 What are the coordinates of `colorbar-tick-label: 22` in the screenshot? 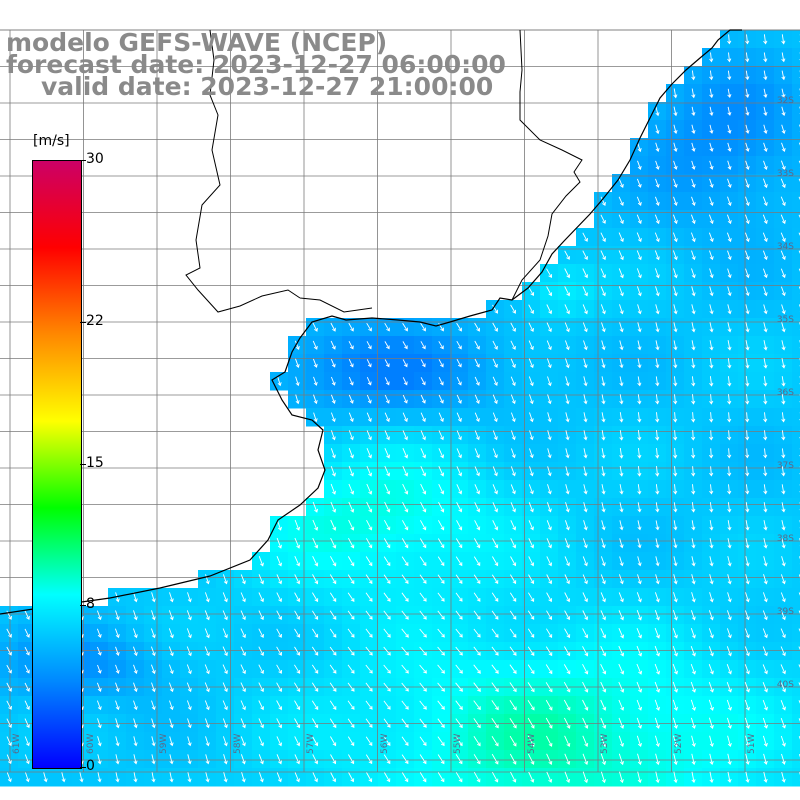 It's located at (95, 321).